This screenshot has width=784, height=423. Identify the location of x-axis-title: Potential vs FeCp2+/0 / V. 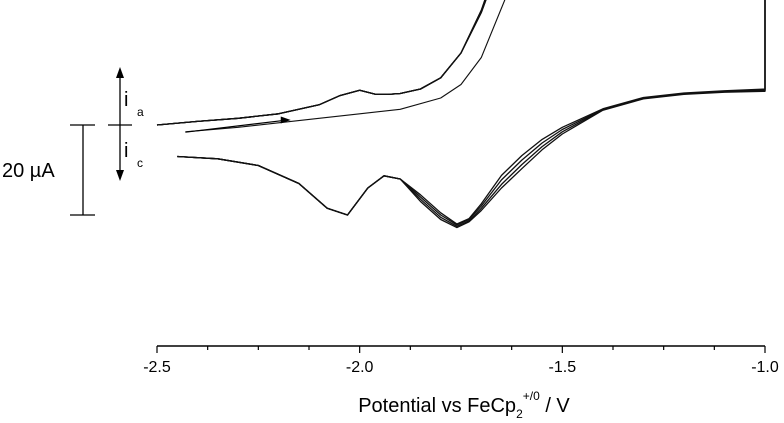
(464, 405).